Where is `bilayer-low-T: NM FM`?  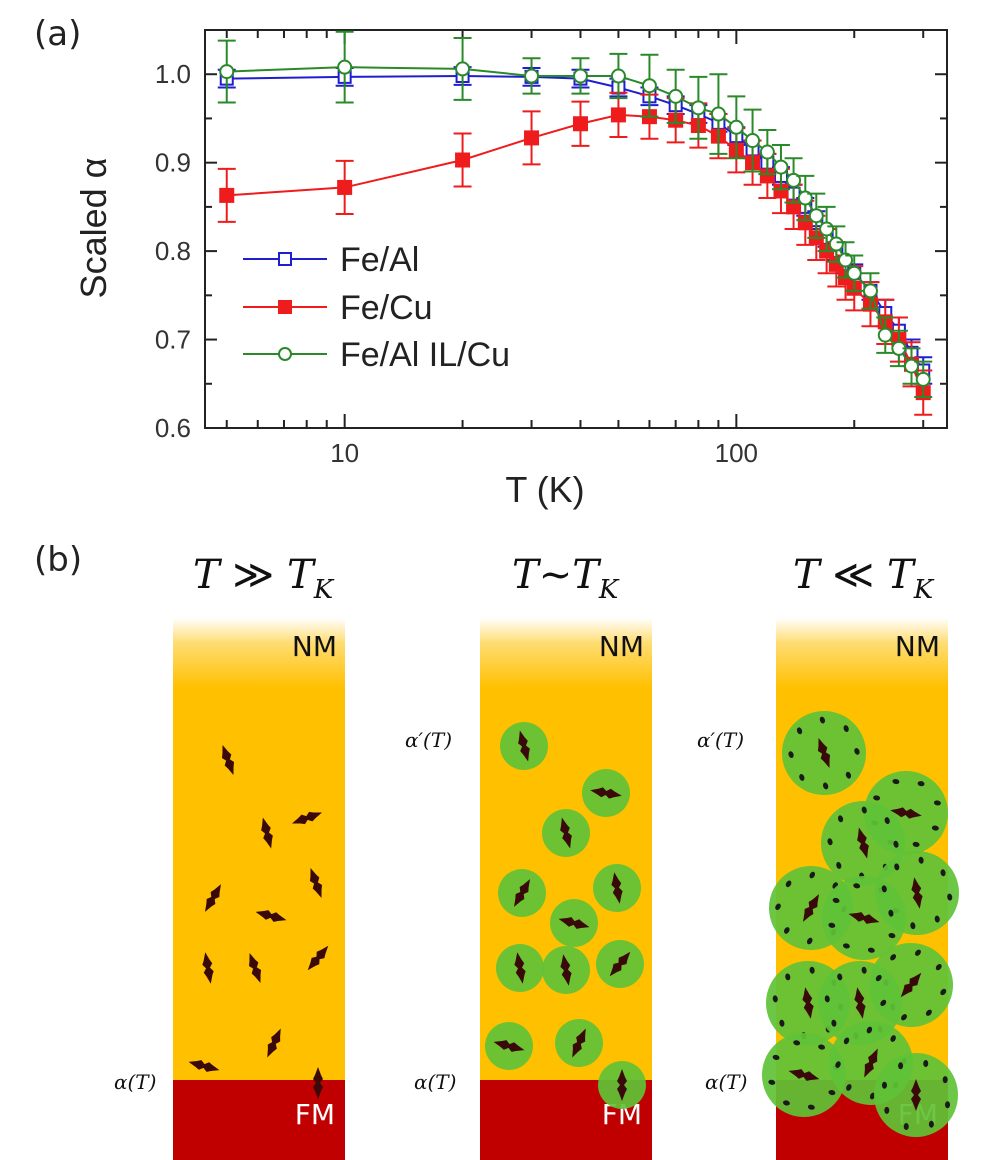 bilayer-low-T: NM FM is located at coordinates (860, 889).